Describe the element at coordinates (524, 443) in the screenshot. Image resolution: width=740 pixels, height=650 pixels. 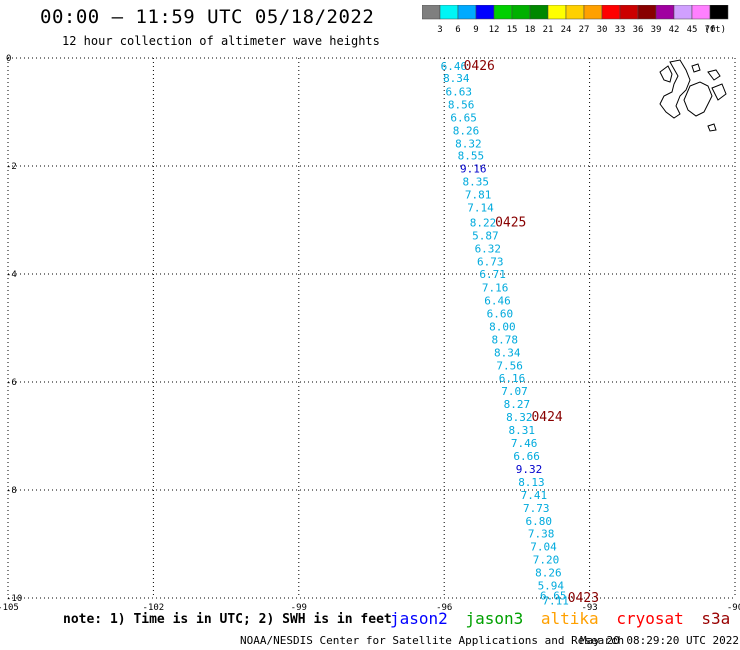
I see `swh-value: 7.46` at that location.